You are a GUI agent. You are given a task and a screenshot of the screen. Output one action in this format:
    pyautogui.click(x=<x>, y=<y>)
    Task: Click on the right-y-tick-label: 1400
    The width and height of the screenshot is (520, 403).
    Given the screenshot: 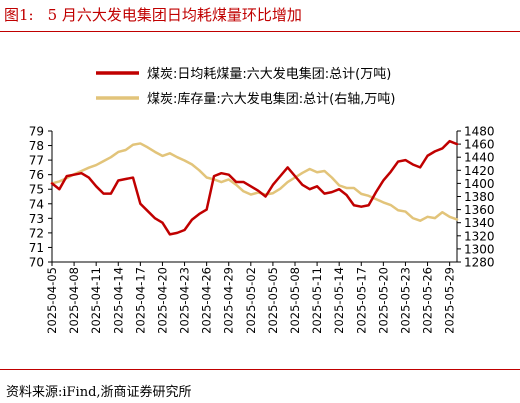 What is the action you would take?
    pyautogui.click(x=479, y=184)
    